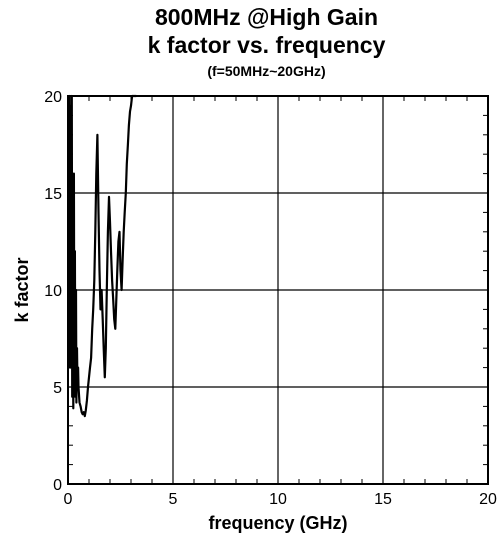  What do you see at coordinates (57, 388) in the screenshot?
I see `y-tick-label: 5` at bounding box center [57, 388].